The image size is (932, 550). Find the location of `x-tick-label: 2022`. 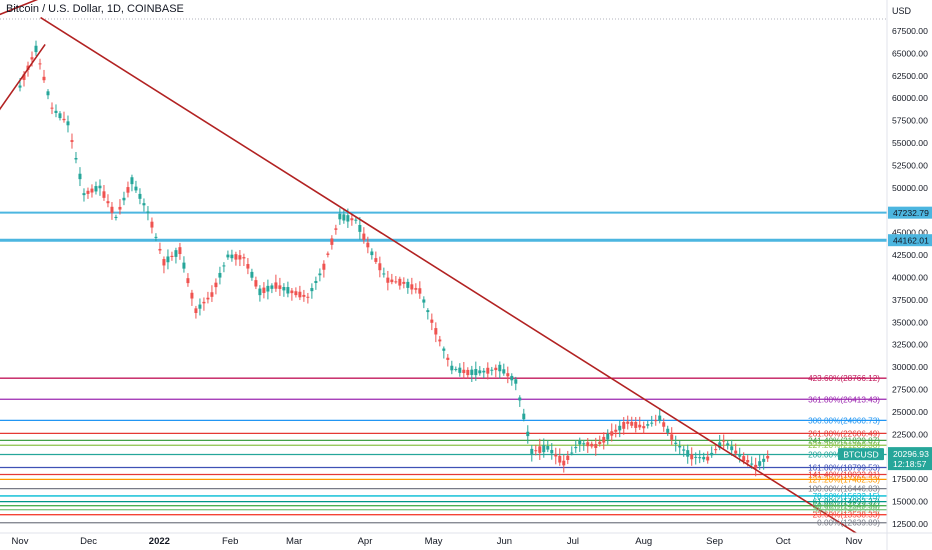

x-tick-label: 2022 is located at coordinates (159, 541).